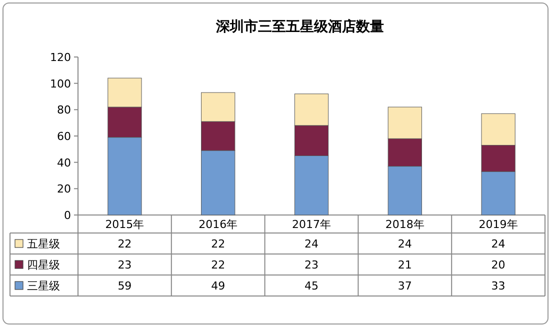 The width and height of the screenshot is (551, 327). What do you see at coordinates (60, 57) in the screenshot?
I see `y-tick-label: 120` at bounding box center [60, 57].